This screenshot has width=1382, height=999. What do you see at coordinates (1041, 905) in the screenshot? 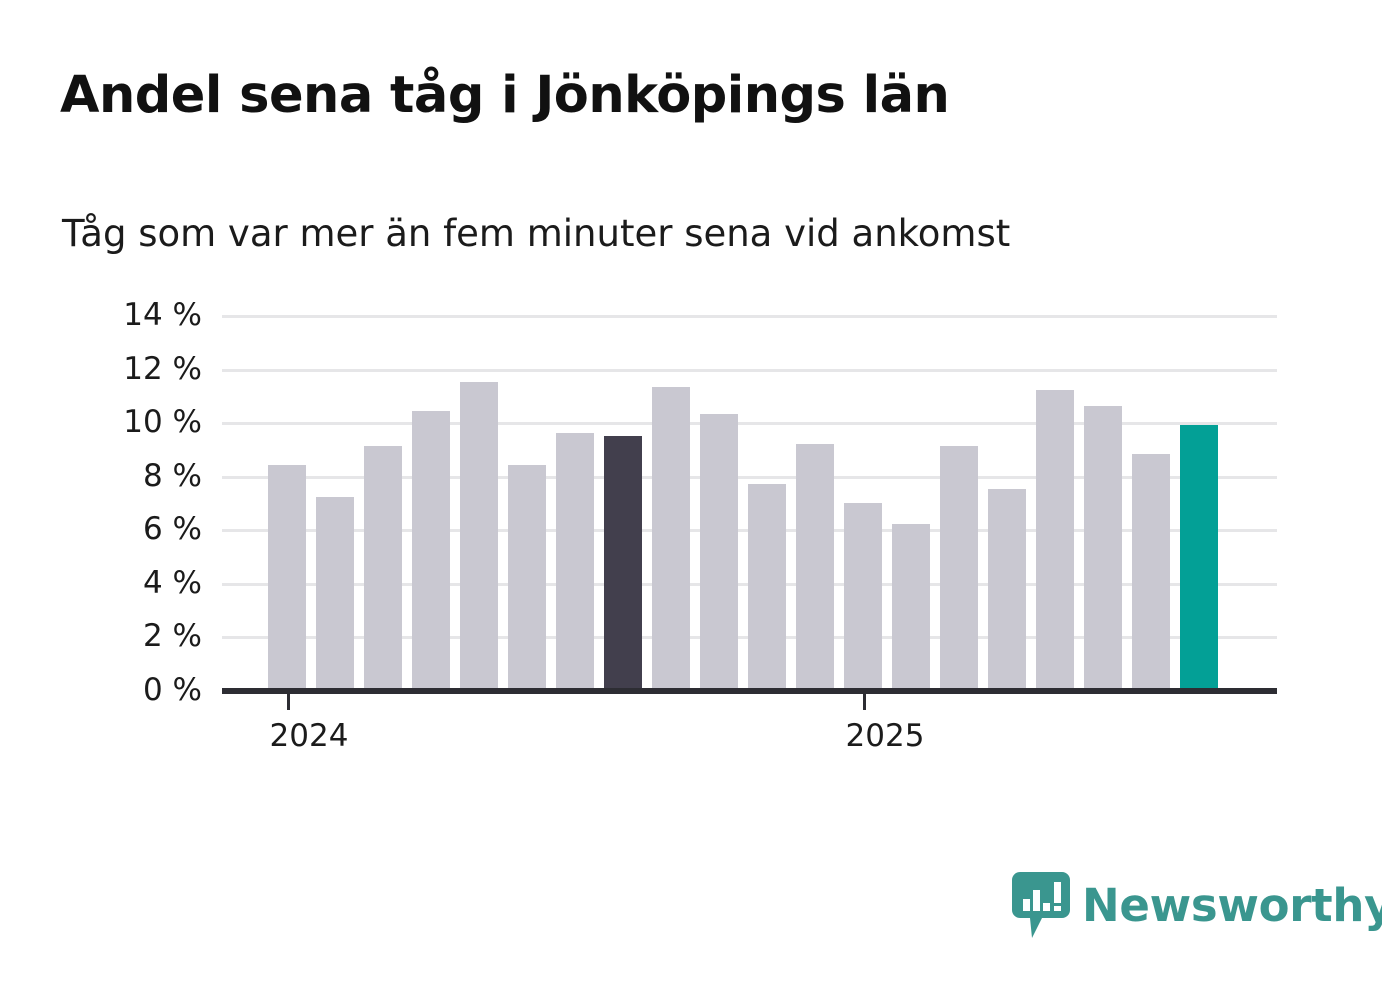
I see `newsworthy-bubble-chart-icon` at bounding box center [1041, 905].